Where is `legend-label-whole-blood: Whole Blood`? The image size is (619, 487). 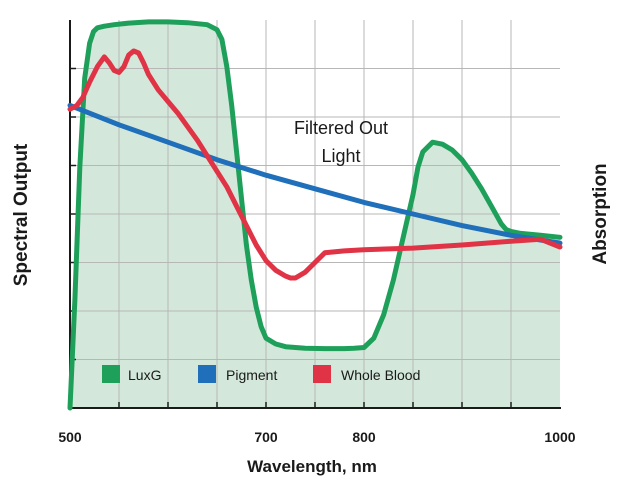
legend-label-whole-blood: Whole Blood is located at coordinates (380, 375).